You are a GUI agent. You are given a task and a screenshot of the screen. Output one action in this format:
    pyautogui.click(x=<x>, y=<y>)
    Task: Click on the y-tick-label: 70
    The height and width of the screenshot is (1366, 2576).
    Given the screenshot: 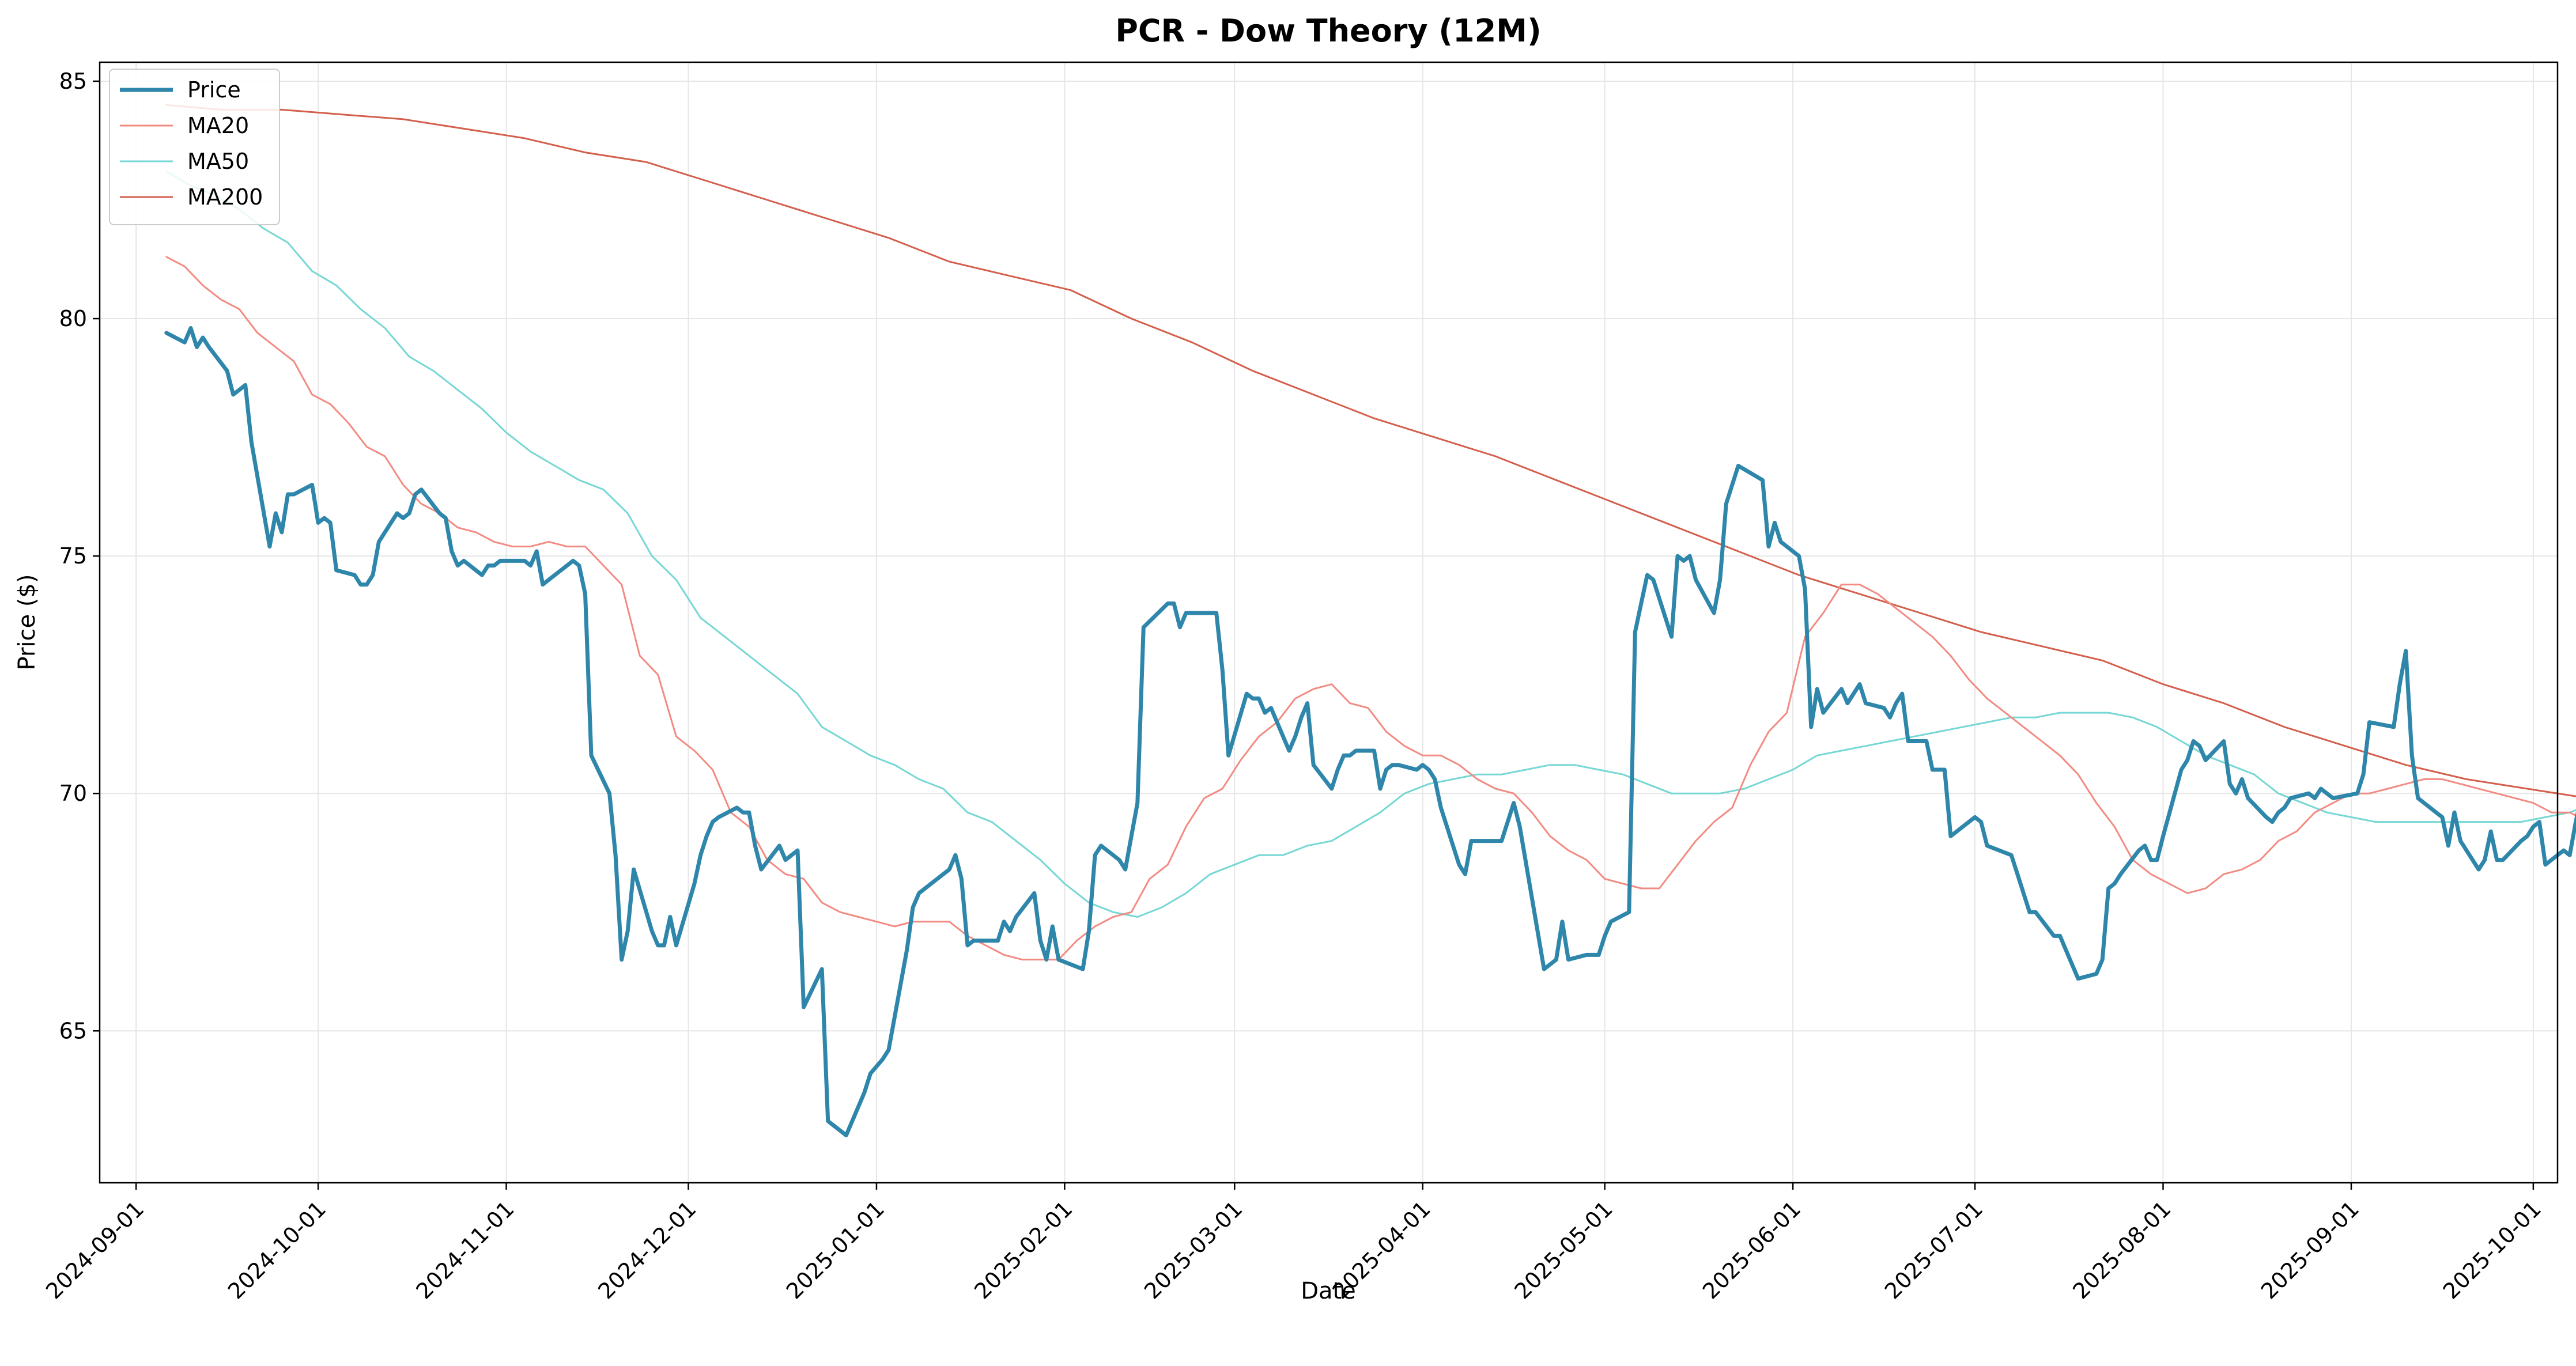 What is the action you would take?
    pyautogui.click(x=73, y=793)
    